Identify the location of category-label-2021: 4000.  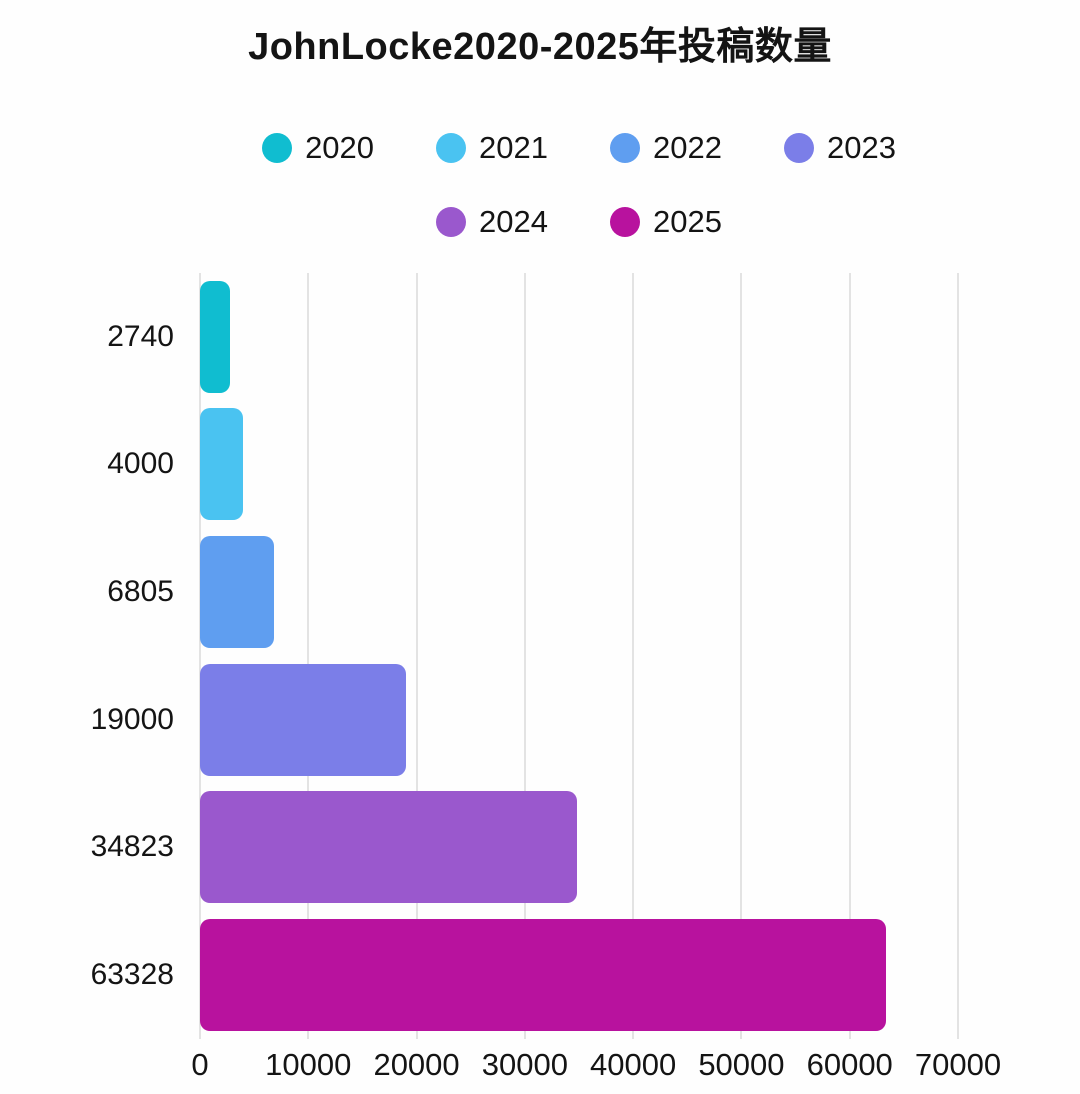
(140, 464).